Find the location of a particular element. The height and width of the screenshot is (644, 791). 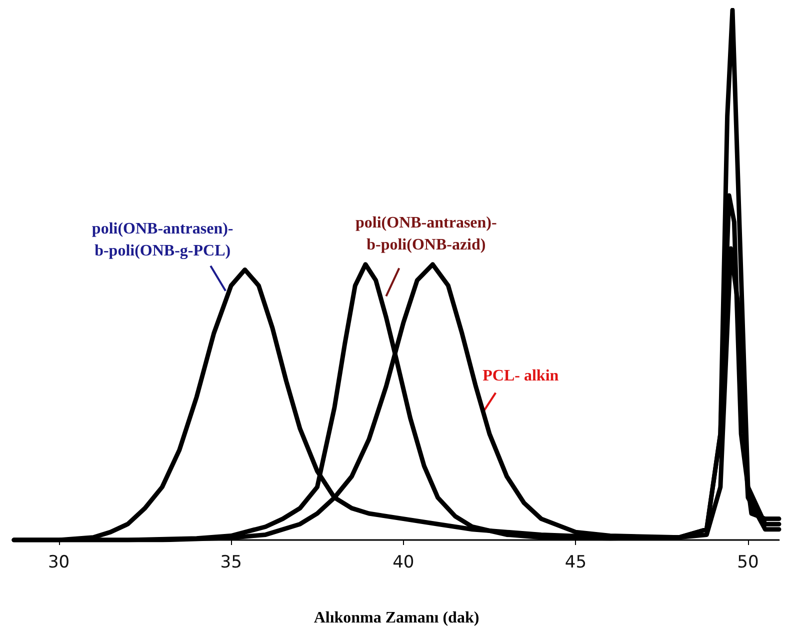

annotation: PCL- alkin is located at coordinates (520, 375).